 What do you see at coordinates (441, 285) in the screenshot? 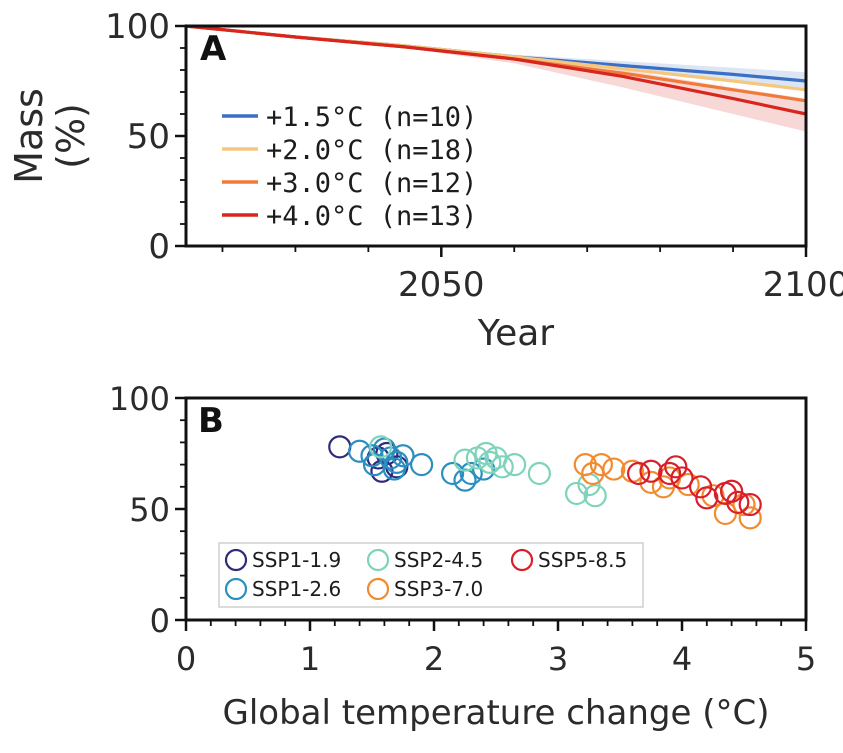
I see `xtick-label-2050: 2050` at bounding box center [441, 285].